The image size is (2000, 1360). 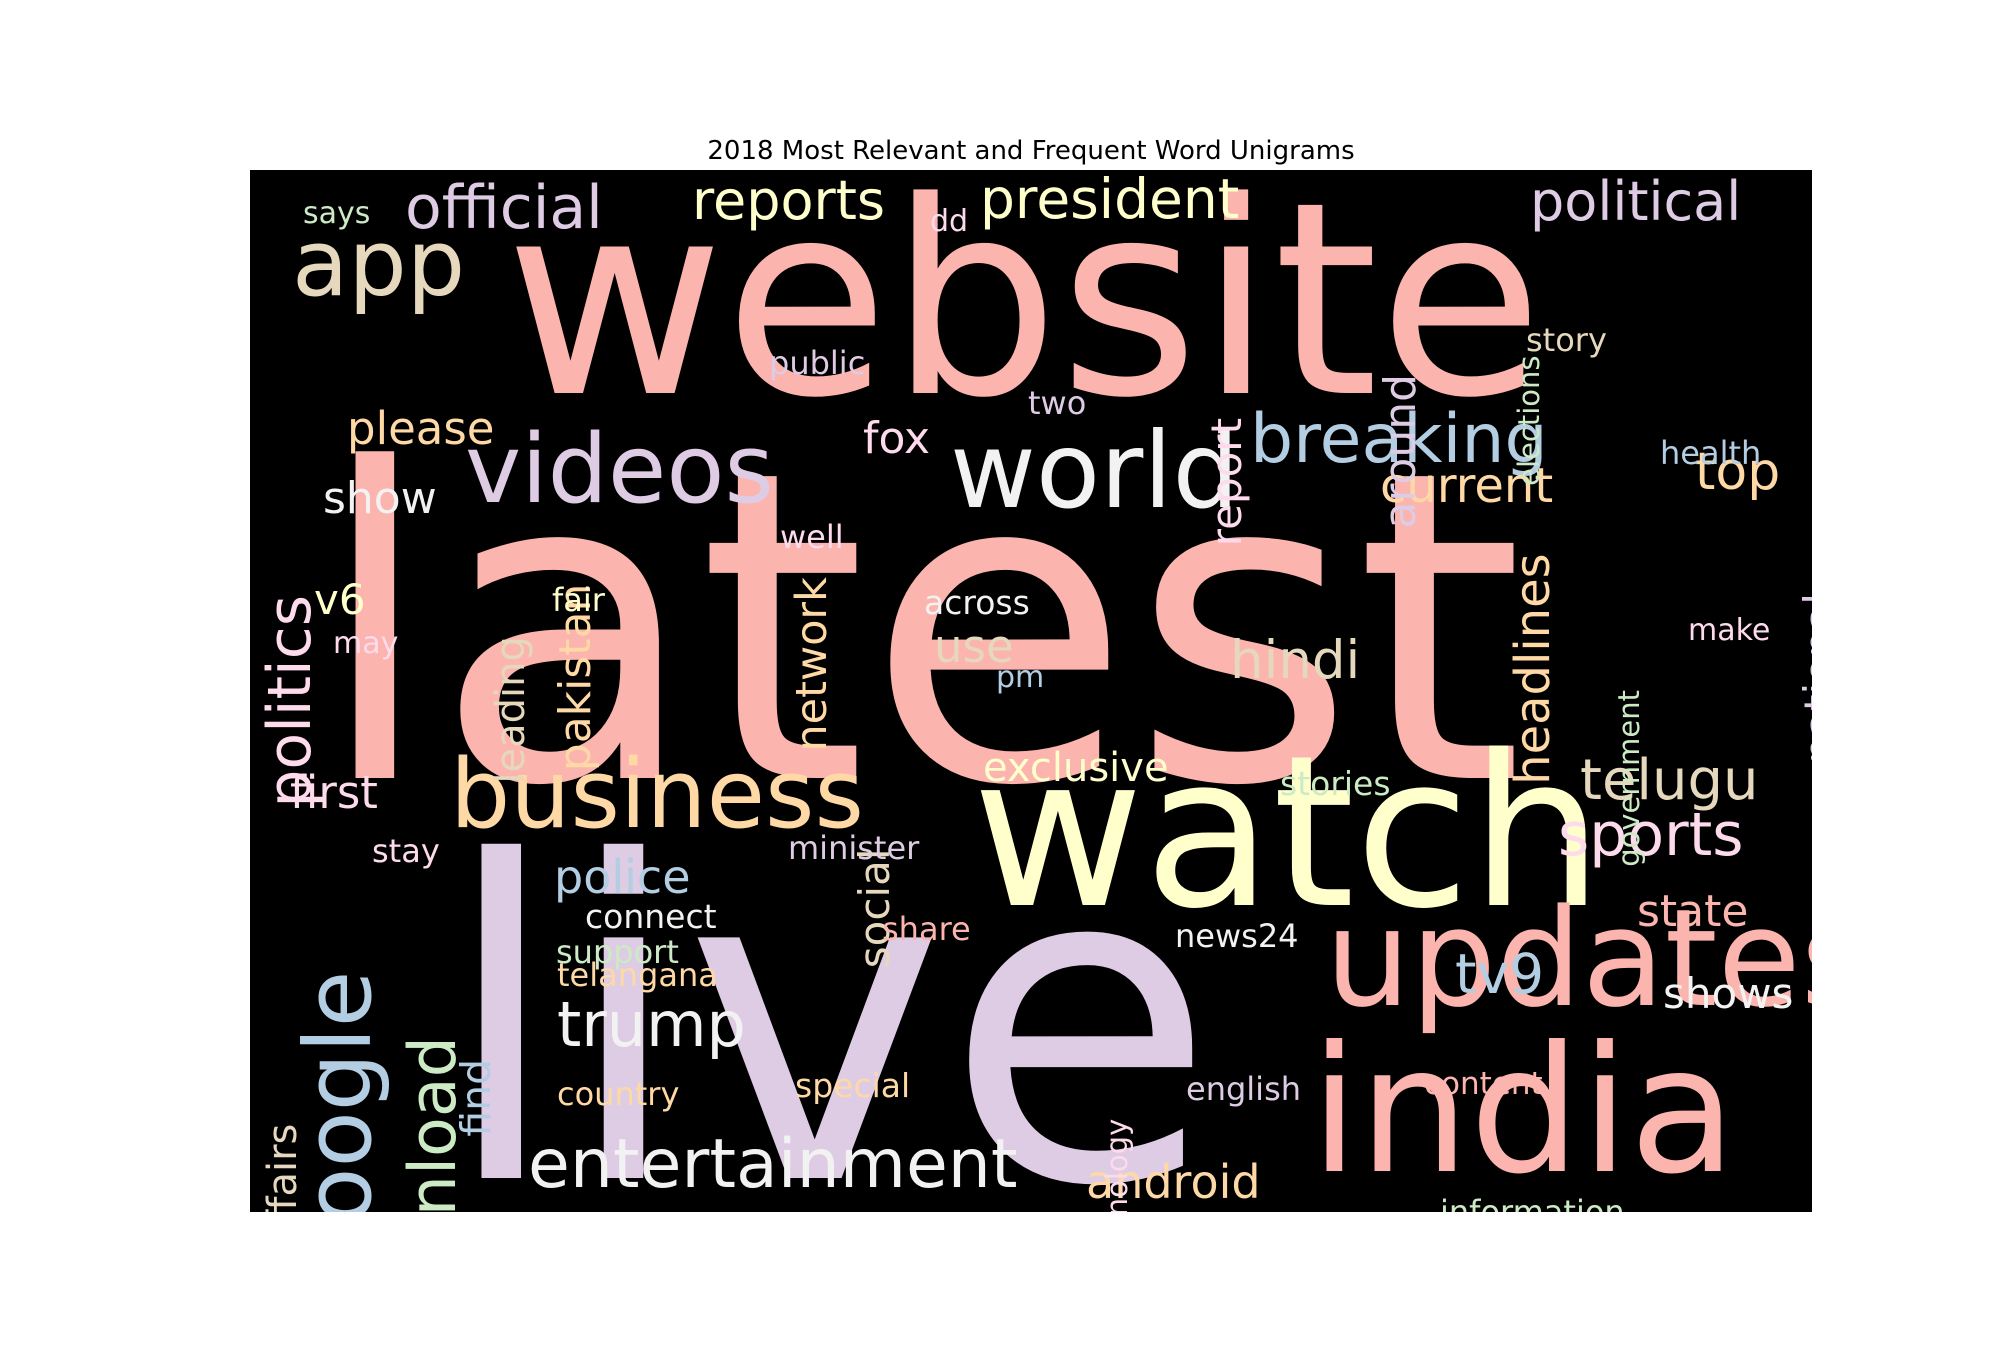 I want to click on word-leading: leading, so click(x=511, y=709).